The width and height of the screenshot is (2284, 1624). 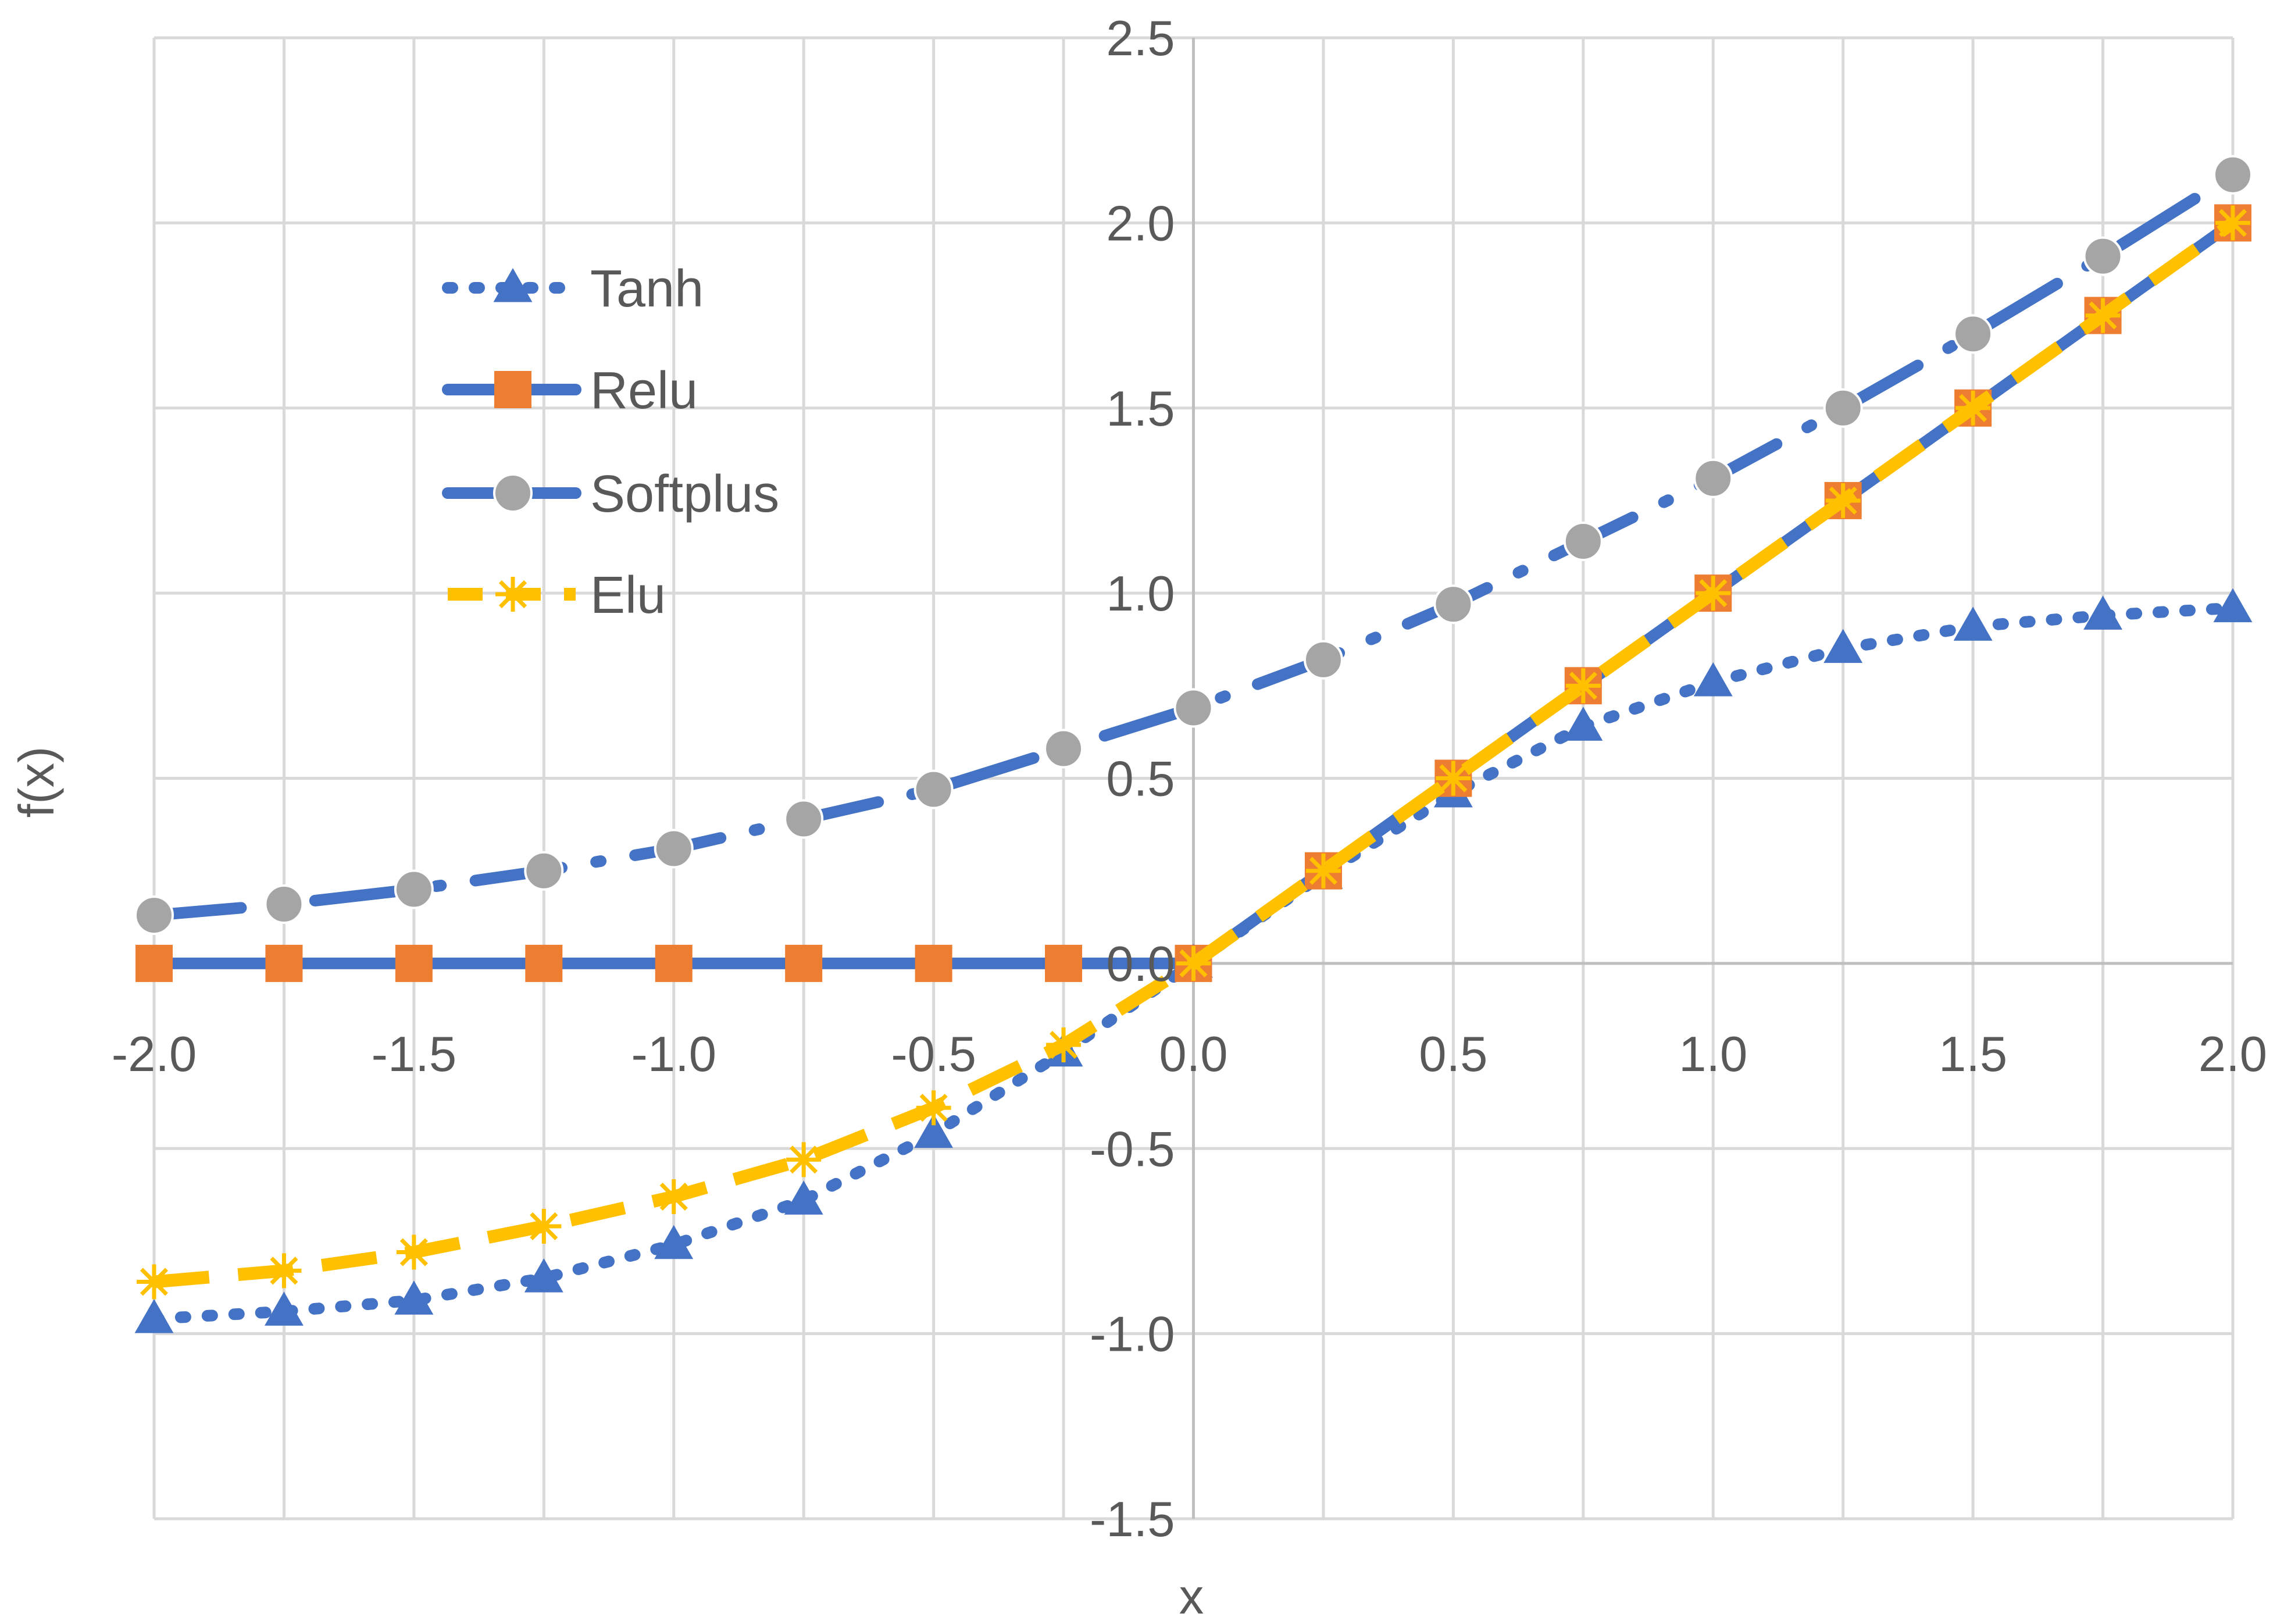 I want to click on y-tick-label: 0.5, so click(x=1140, y=779).